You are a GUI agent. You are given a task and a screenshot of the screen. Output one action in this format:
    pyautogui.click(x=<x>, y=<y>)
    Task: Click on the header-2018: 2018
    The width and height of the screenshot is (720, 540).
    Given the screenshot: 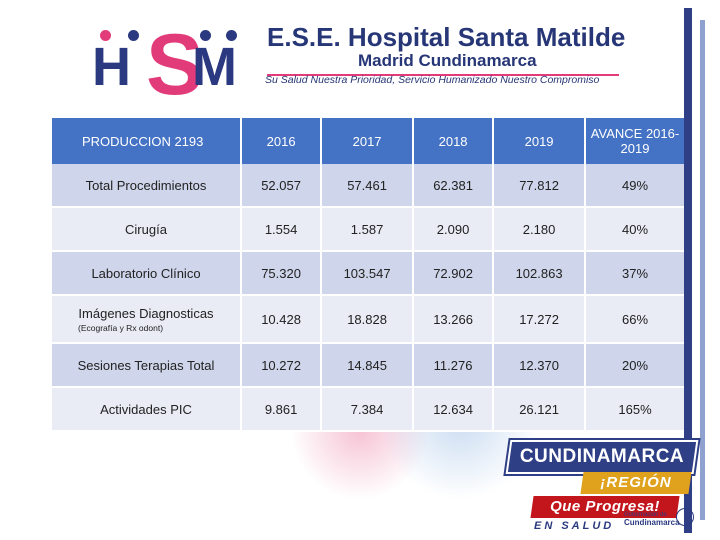 What is the action you would take?
    pyautogui.click(x=453, y=141)
    